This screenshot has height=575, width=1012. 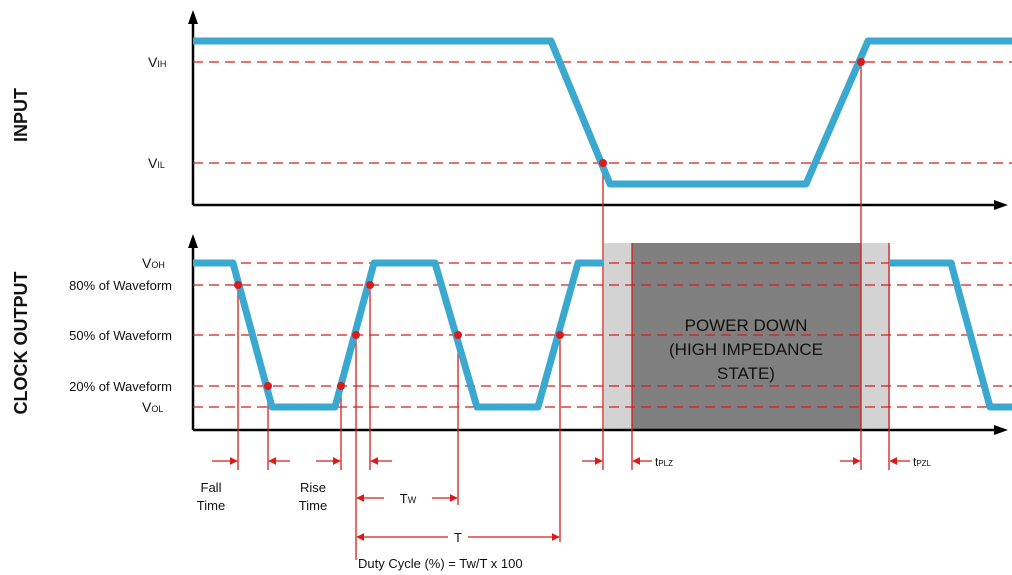 What do you see at coordinates (21, 115) in the screenshot?
I see `input-row-label: INPUT` at bounding box center [21, 115].